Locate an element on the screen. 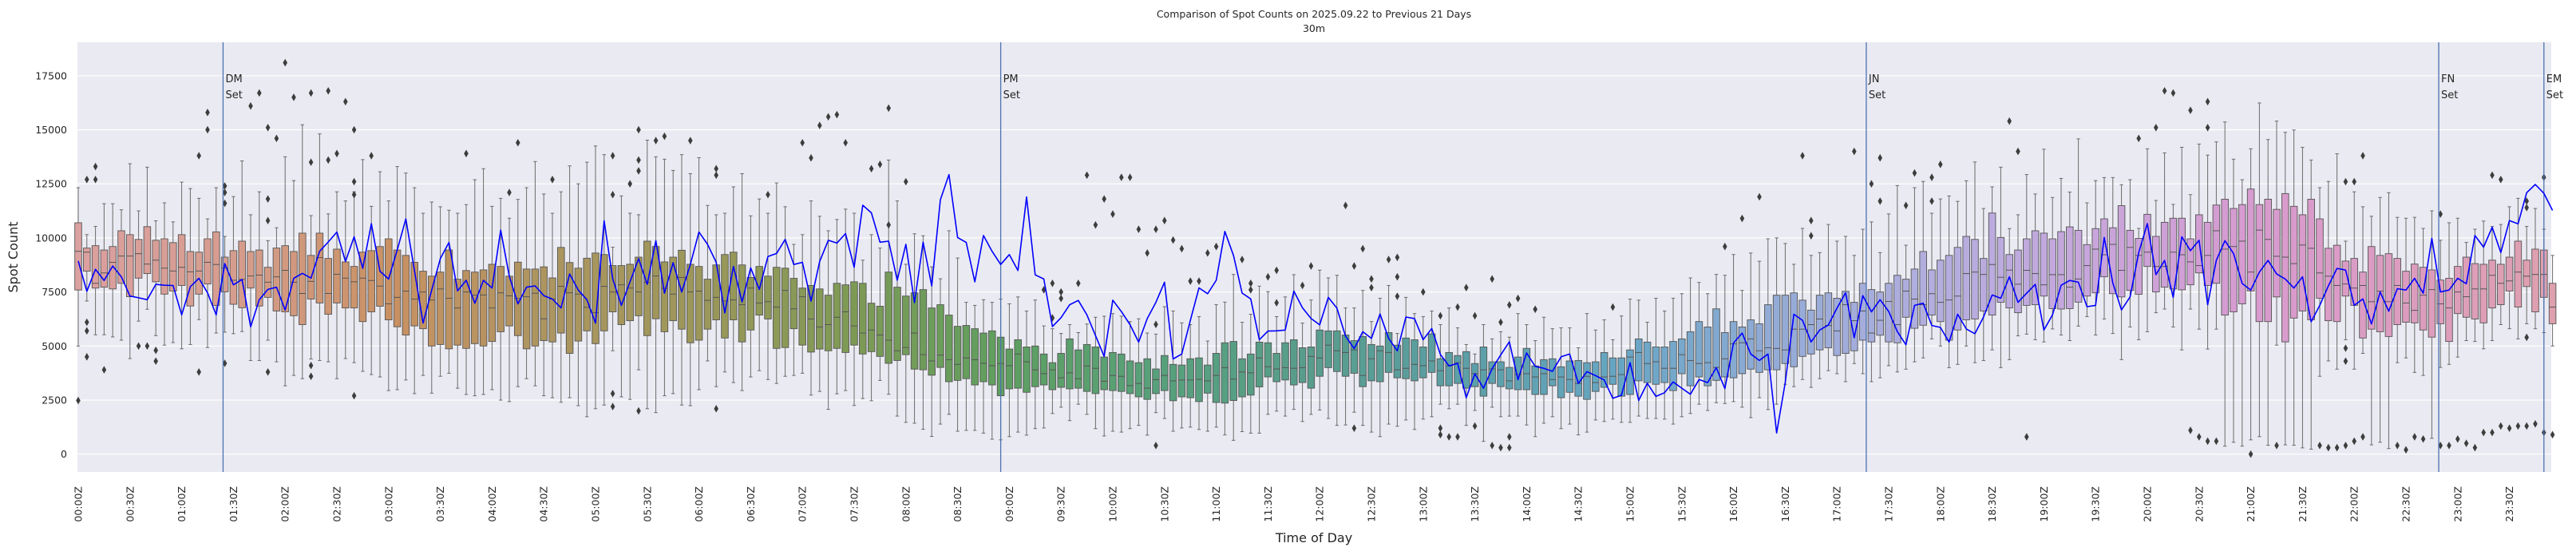 The height and width of the screenshot is (555, 2576). x-tick-label: 16:00Z is located at coordinates (1733, 504).